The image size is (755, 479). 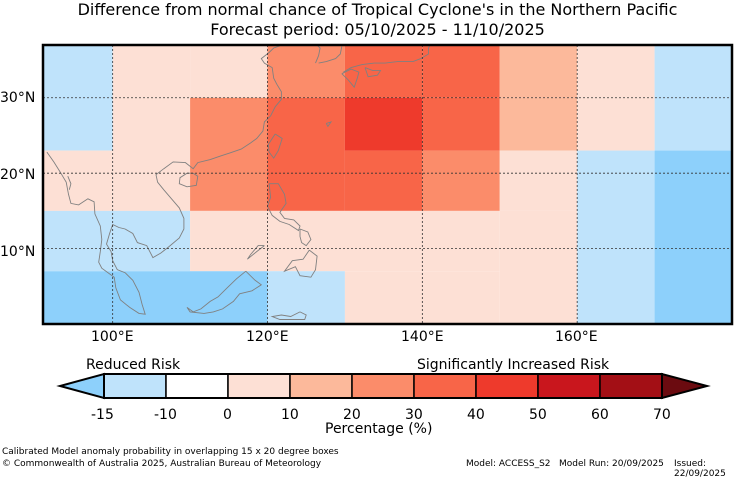 I want to click on colorbar, so click(x=383, y=386).